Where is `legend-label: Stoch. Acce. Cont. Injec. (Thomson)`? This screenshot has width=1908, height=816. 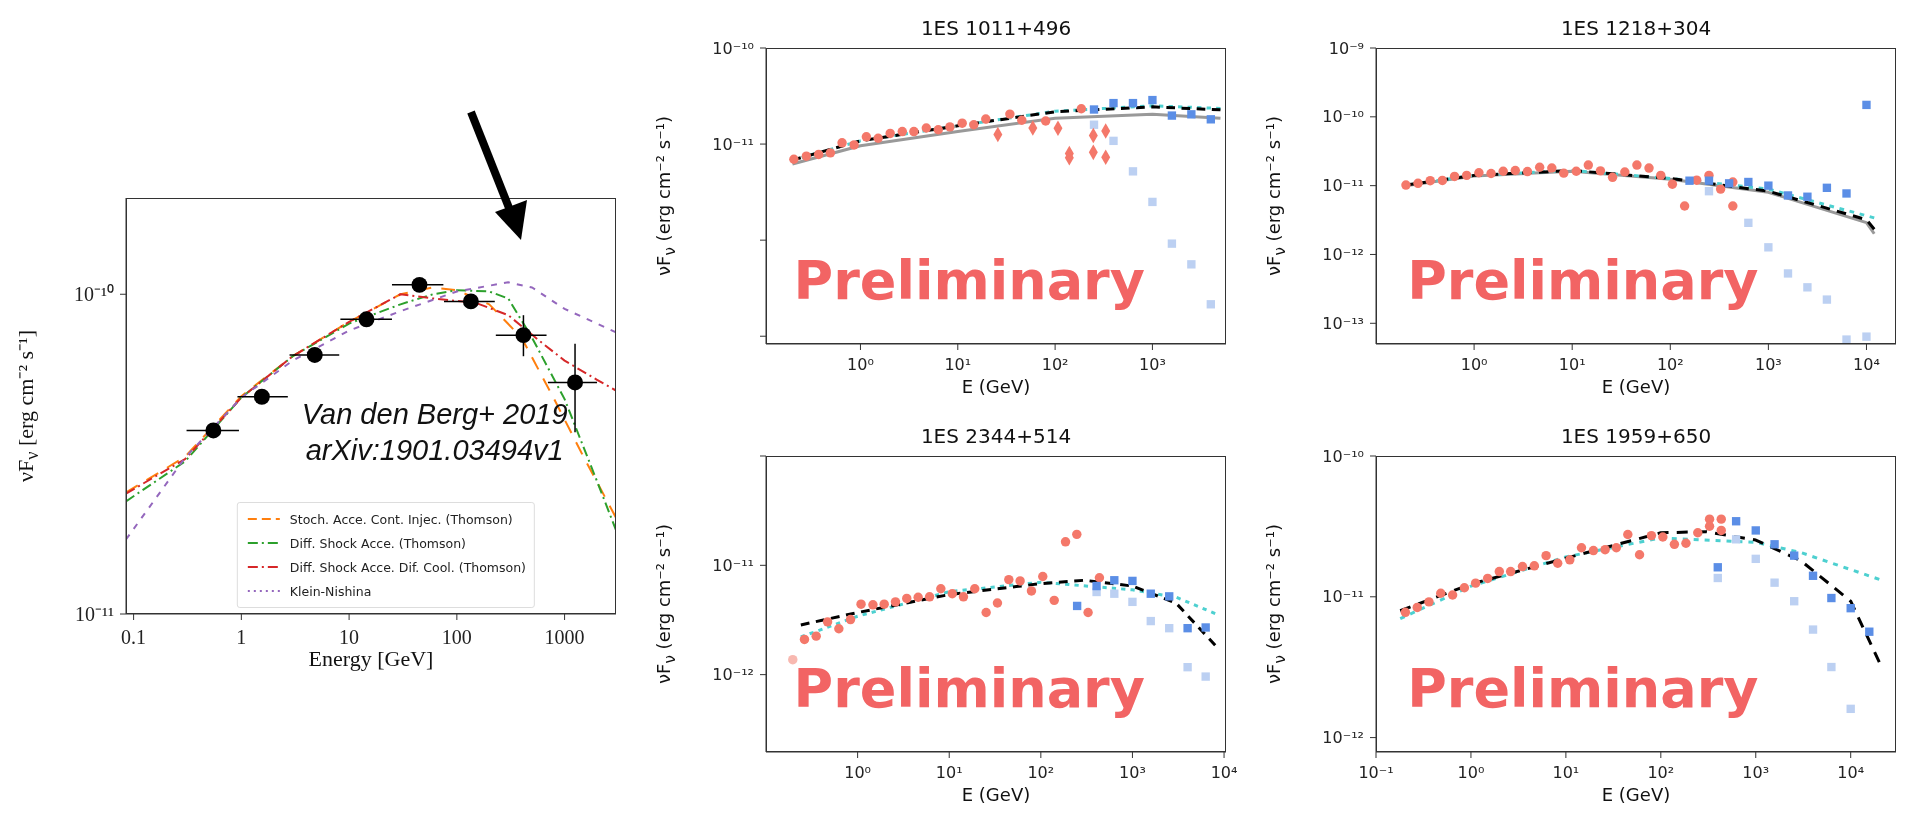 legend-label: Stoch. Acce. Cont. Injec. (Thomson) is located at coordinates (401, 519).